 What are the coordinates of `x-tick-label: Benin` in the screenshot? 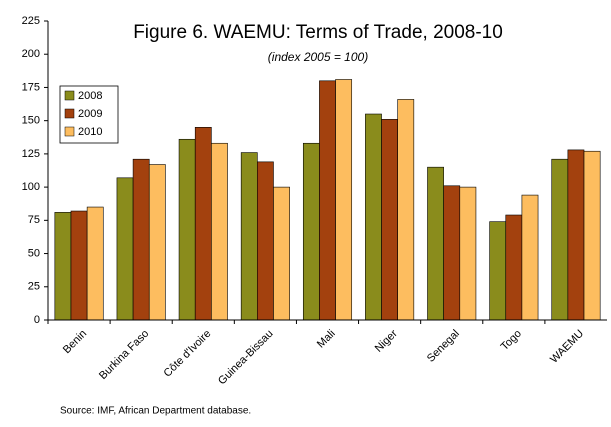 It's located at (75, 342).